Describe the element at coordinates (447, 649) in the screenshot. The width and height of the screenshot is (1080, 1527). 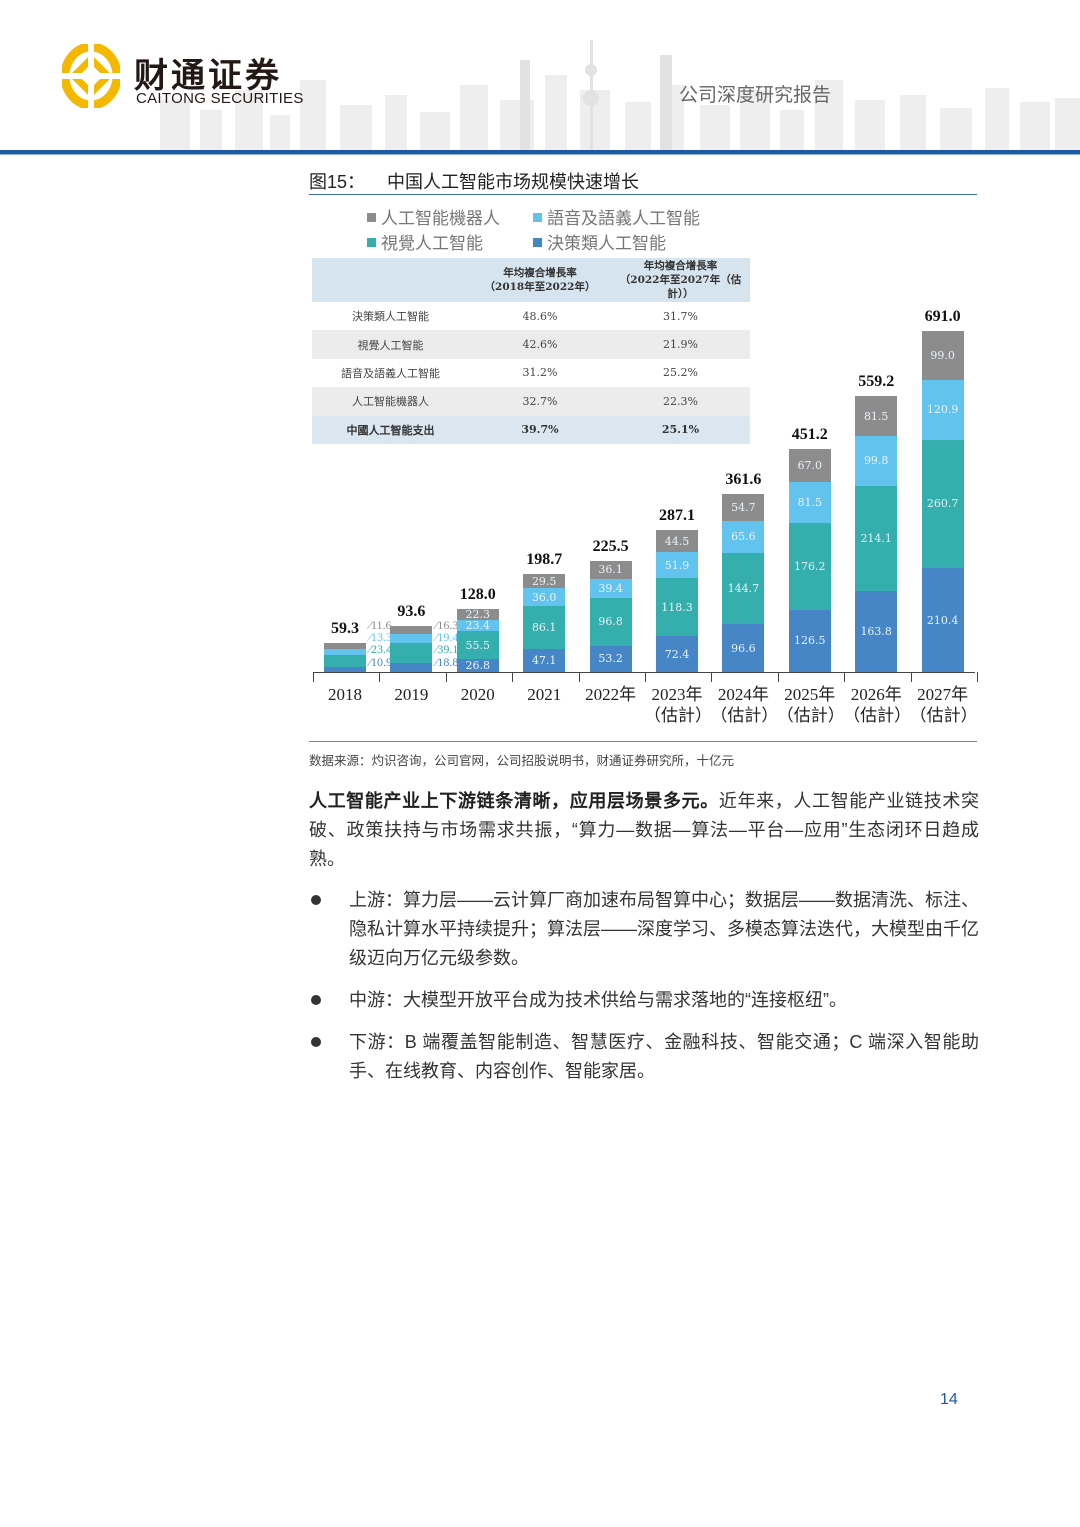
I see `bar-side-value-label: ⁄39.1` at that location.